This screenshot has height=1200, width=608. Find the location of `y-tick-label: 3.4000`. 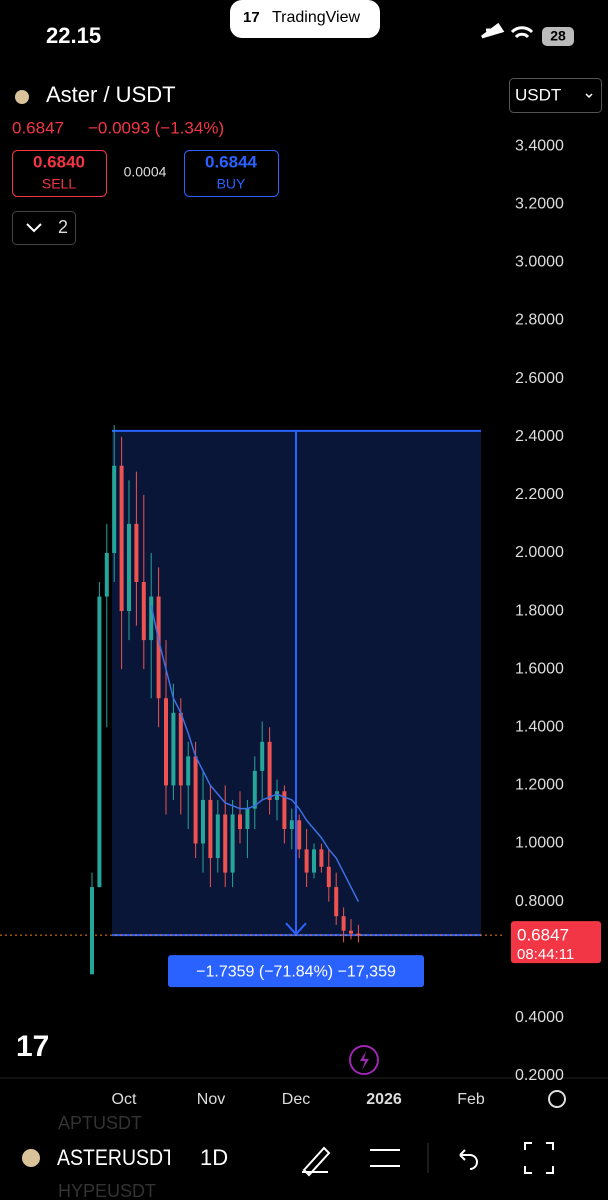

y-tick-label: 3.4000 is located at coordinates (539, 145).